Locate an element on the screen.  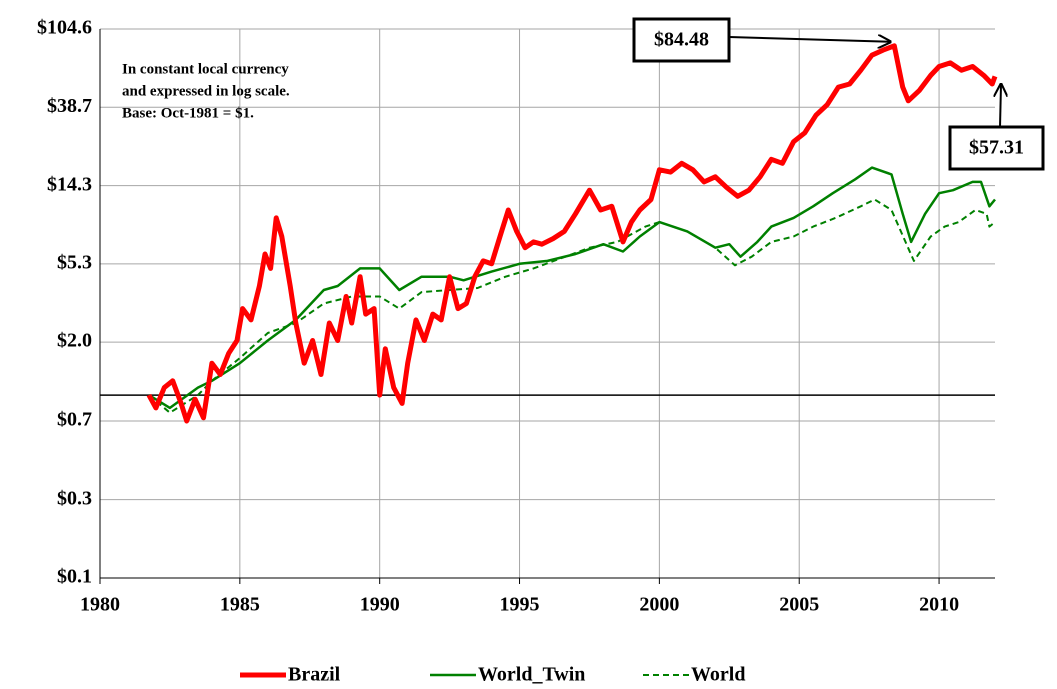
note-text: and expressed in log scale. is located at coordinates (206, 91).